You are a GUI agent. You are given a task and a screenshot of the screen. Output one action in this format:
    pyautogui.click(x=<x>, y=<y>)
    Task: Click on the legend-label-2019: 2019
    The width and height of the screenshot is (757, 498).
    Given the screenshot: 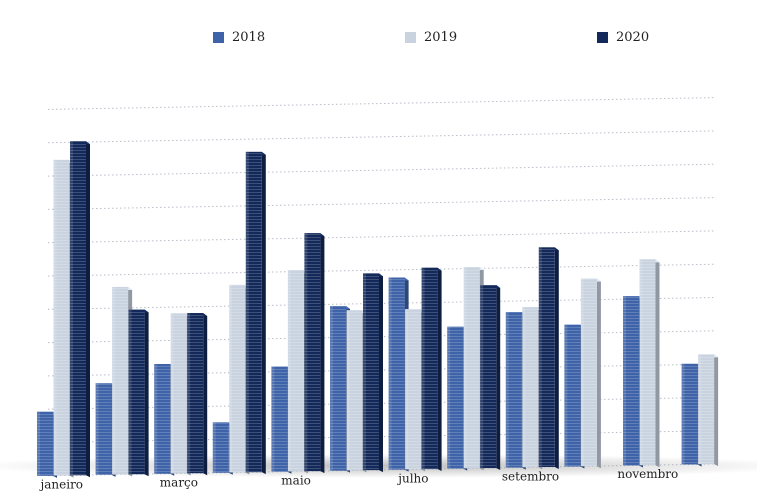 What is the action you would take?
    pyautogui.click(x=441, y=37)
    